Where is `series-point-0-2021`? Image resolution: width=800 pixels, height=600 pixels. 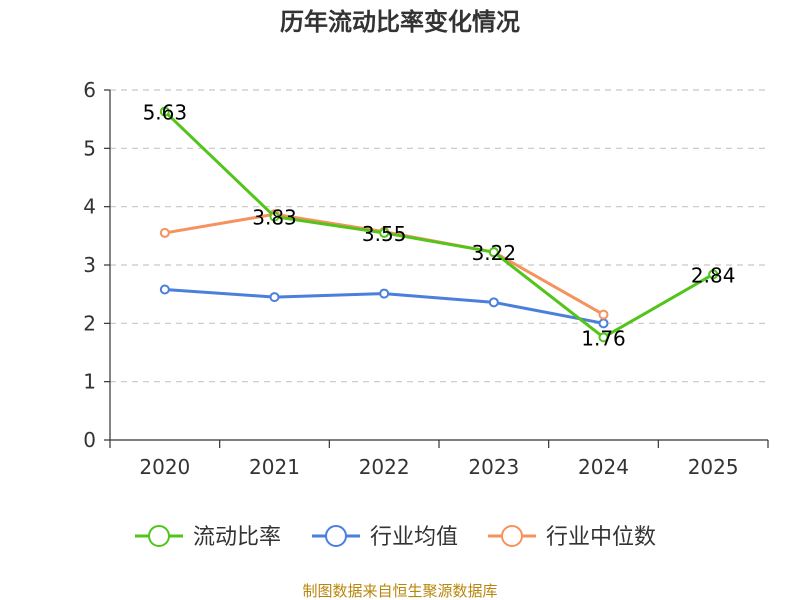 series-point-0-2021 is located at coordinates (274, 216).